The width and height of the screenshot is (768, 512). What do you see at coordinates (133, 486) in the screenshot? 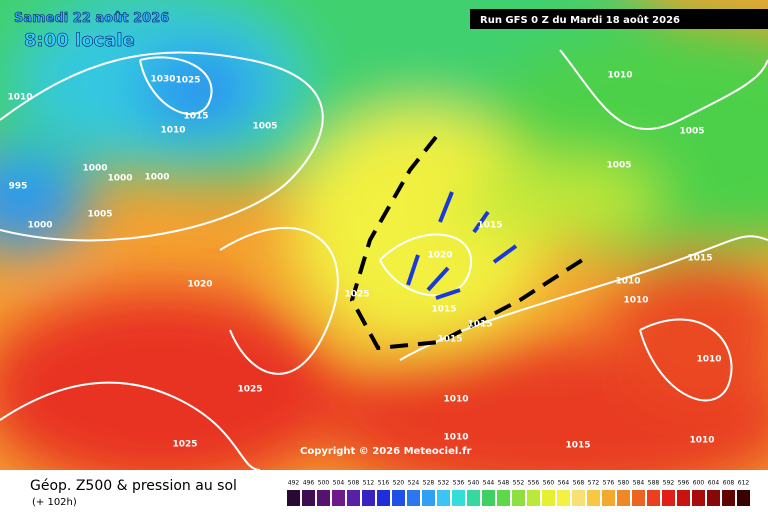
I see `footer-title: Géop. Z500 & pression au sol` at bounding box center [133, 486].